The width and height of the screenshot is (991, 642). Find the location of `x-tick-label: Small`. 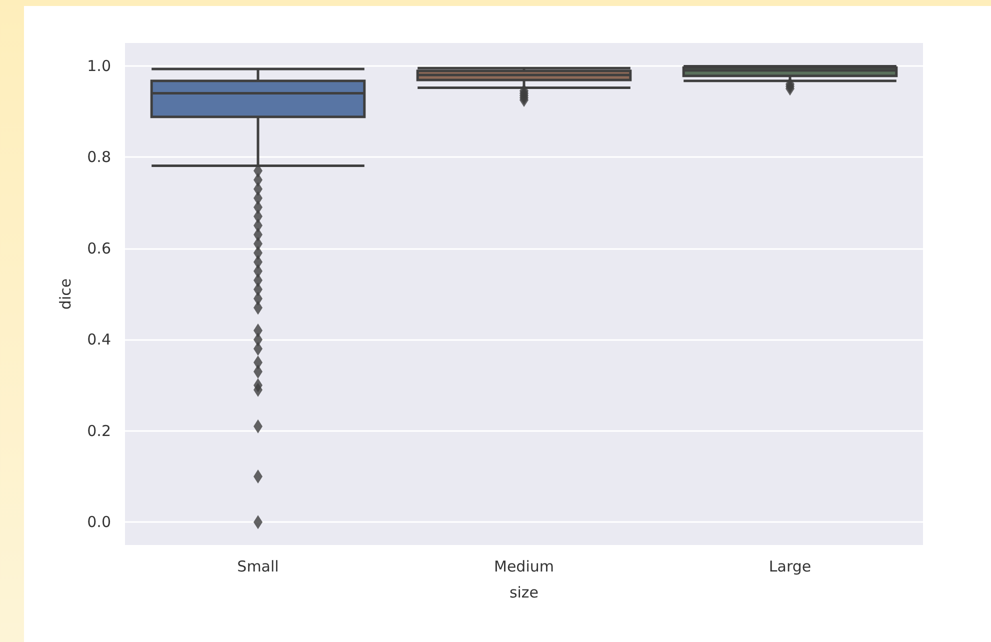

x-tick-label: Small is located at coordinates (258, 567).